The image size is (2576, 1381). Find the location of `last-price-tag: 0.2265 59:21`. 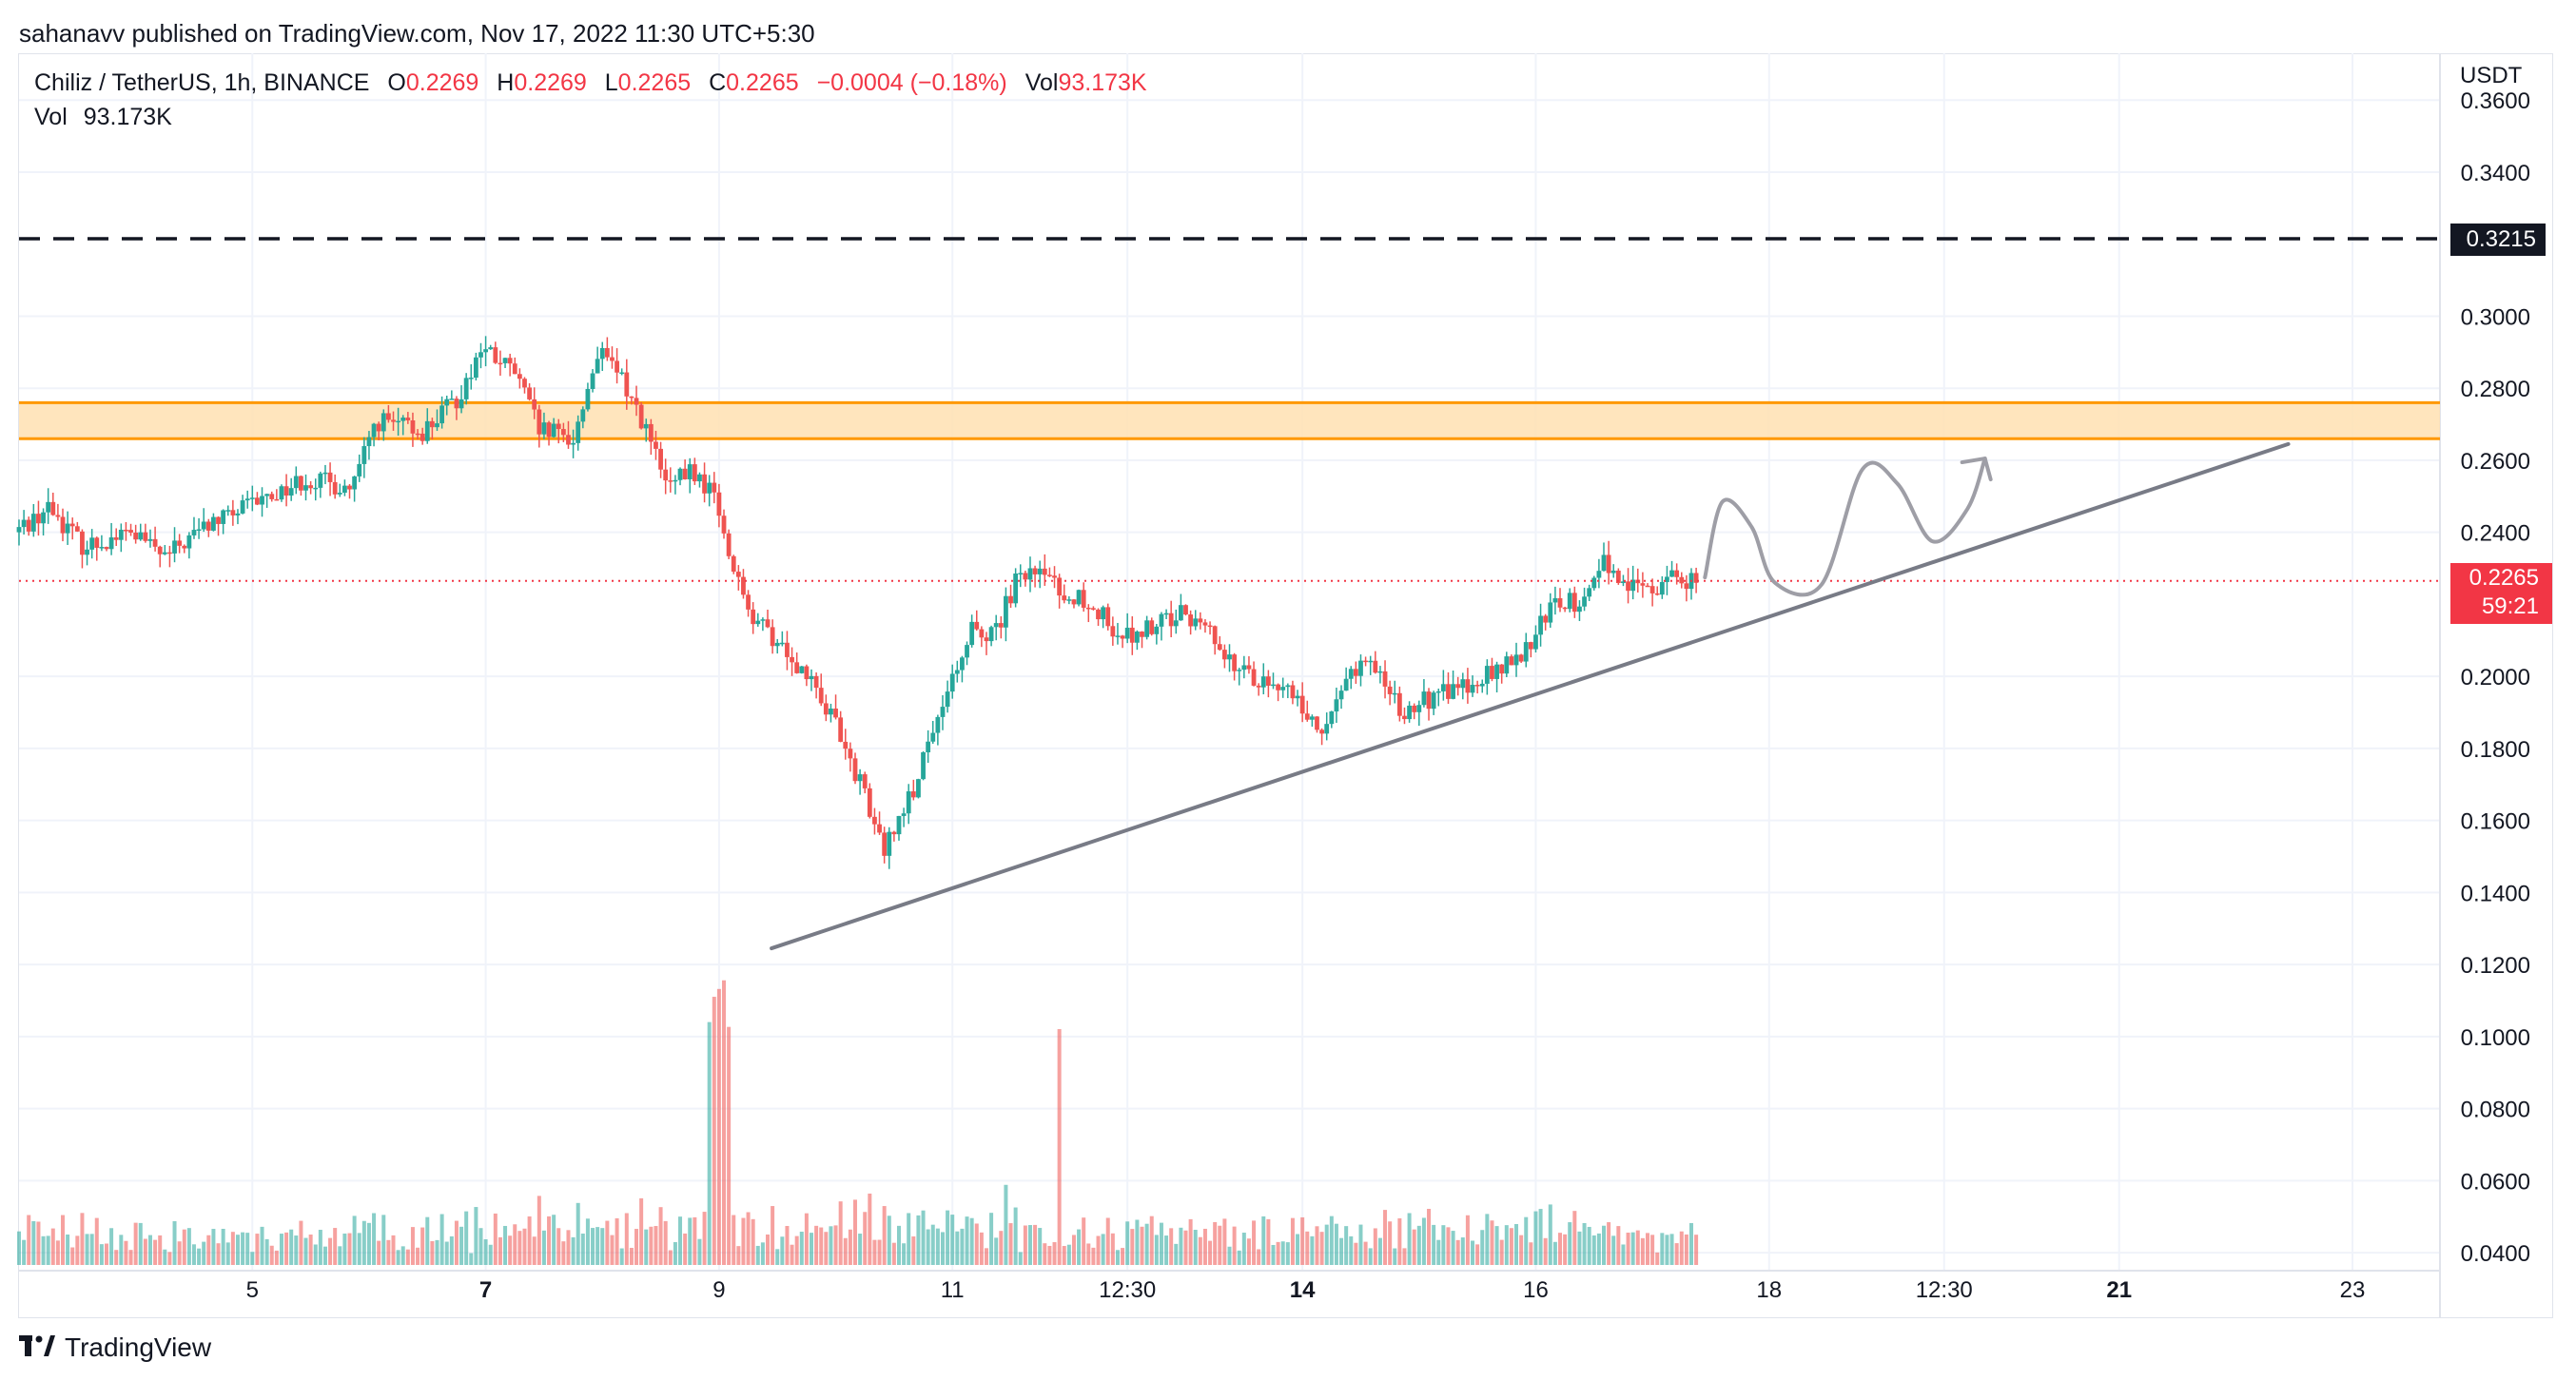

last-price-tag: 0.2265 59:21 is located at coordinates (2501, 593).